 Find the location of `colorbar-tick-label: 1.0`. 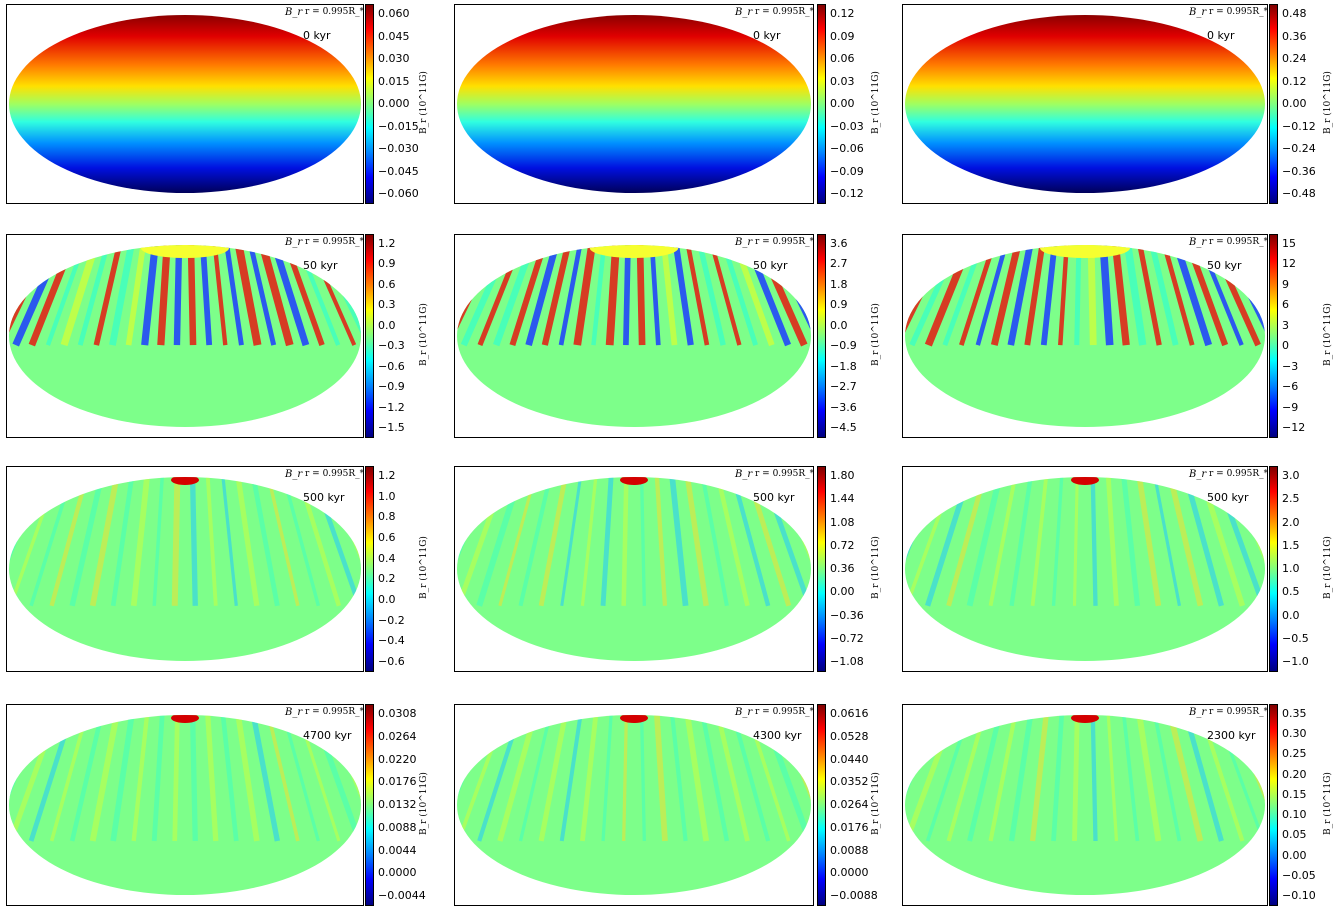

colorbar-tick-label: 1.0 is located at coordinates (387, 496).